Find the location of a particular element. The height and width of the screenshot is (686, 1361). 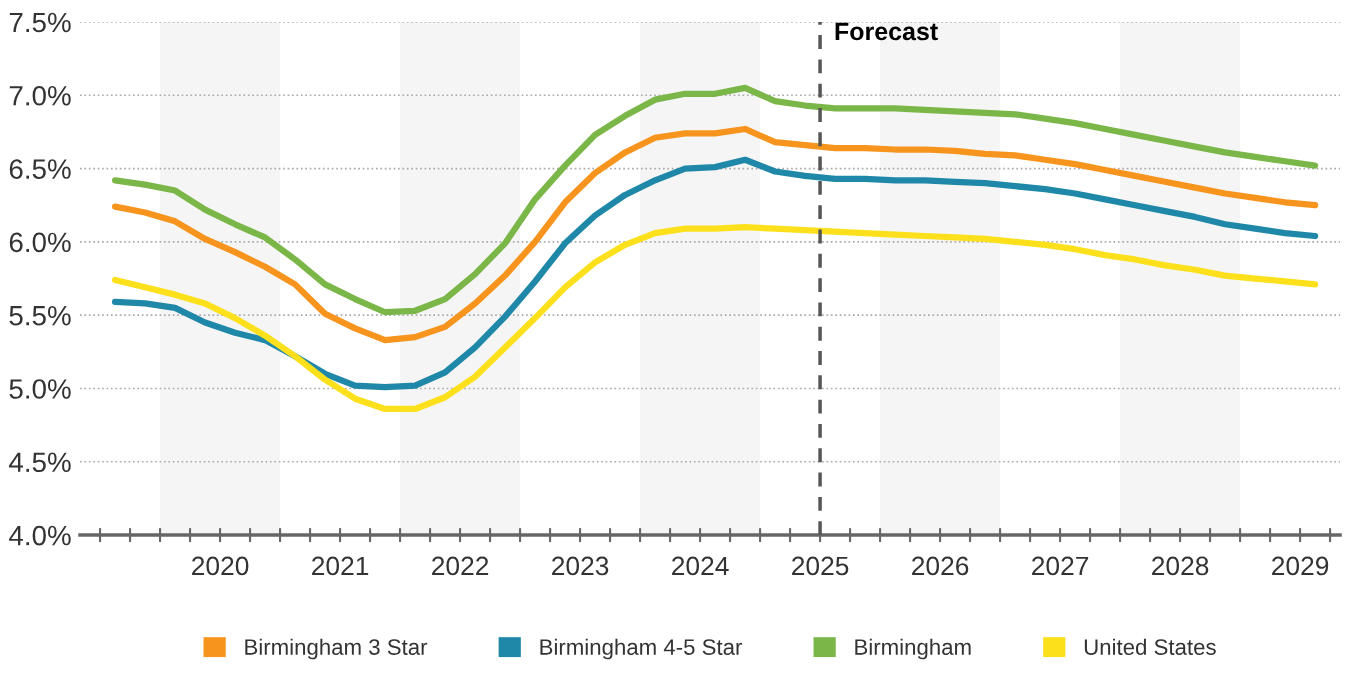

legend-label: United States is located at coordinates (1150, 646).